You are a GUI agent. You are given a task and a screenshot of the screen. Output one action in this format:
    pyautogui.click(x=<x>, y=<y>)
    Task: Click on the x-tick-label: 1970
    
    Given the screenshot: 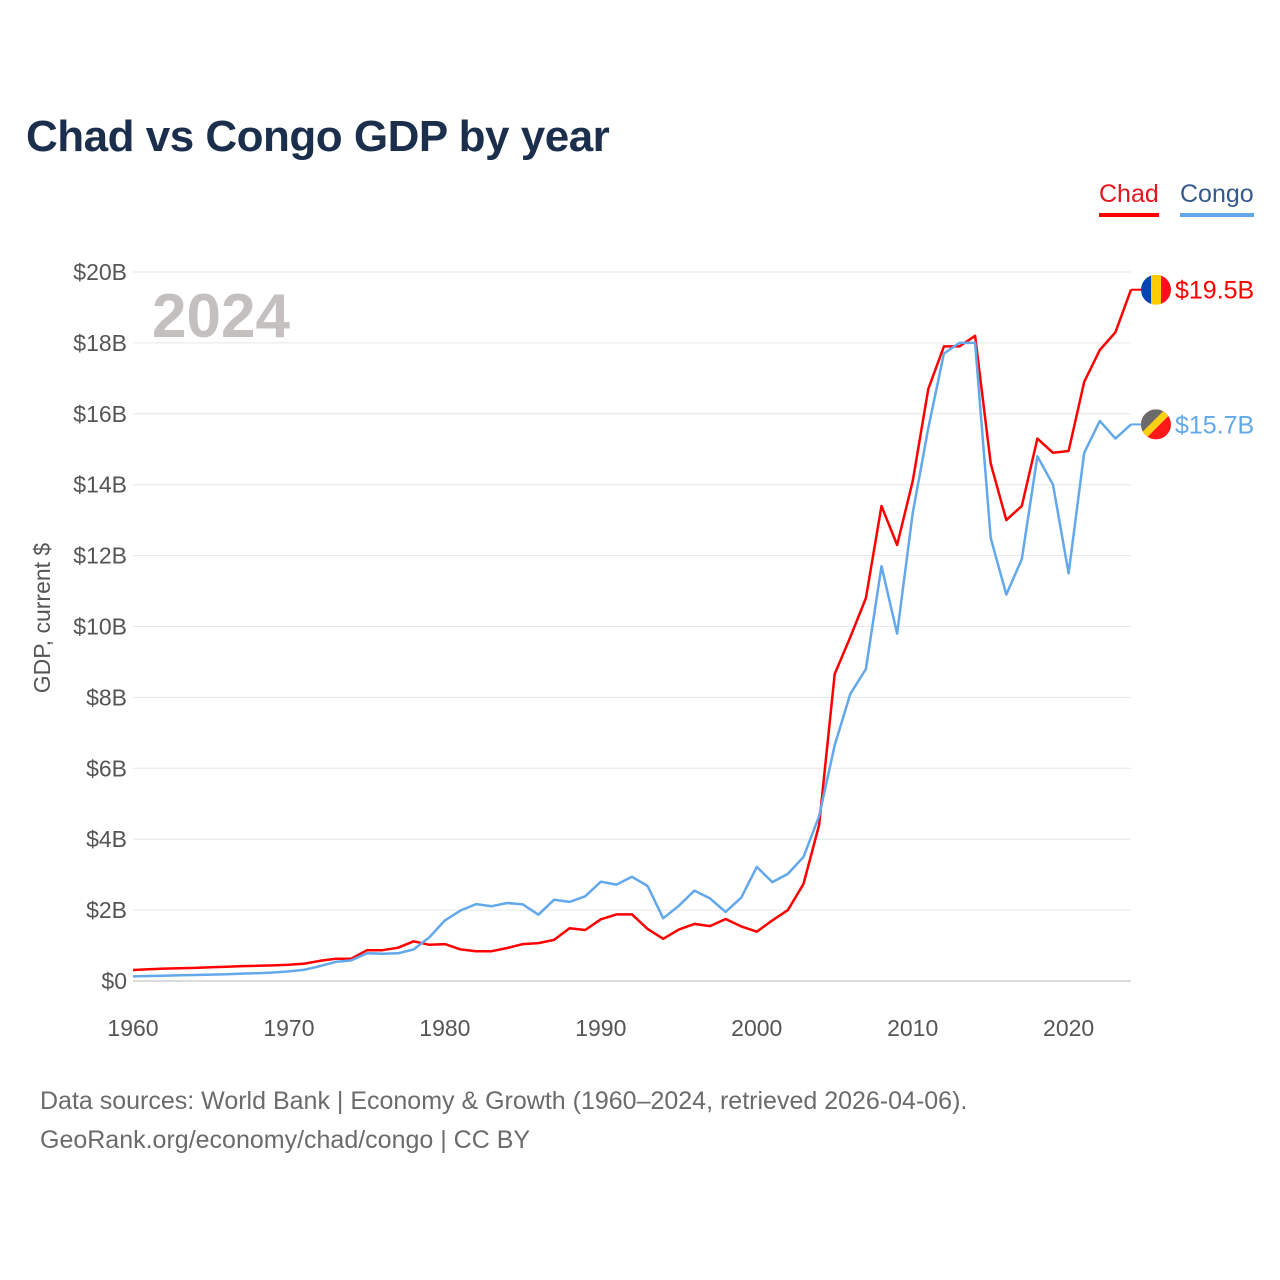 What is the action you would take?
    pyautogui.click(x=288, y=1028)
    